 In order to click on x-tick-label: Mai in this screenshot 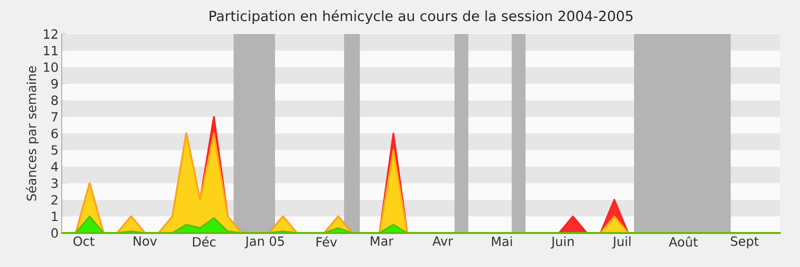, I will do `click(502, 241)`.